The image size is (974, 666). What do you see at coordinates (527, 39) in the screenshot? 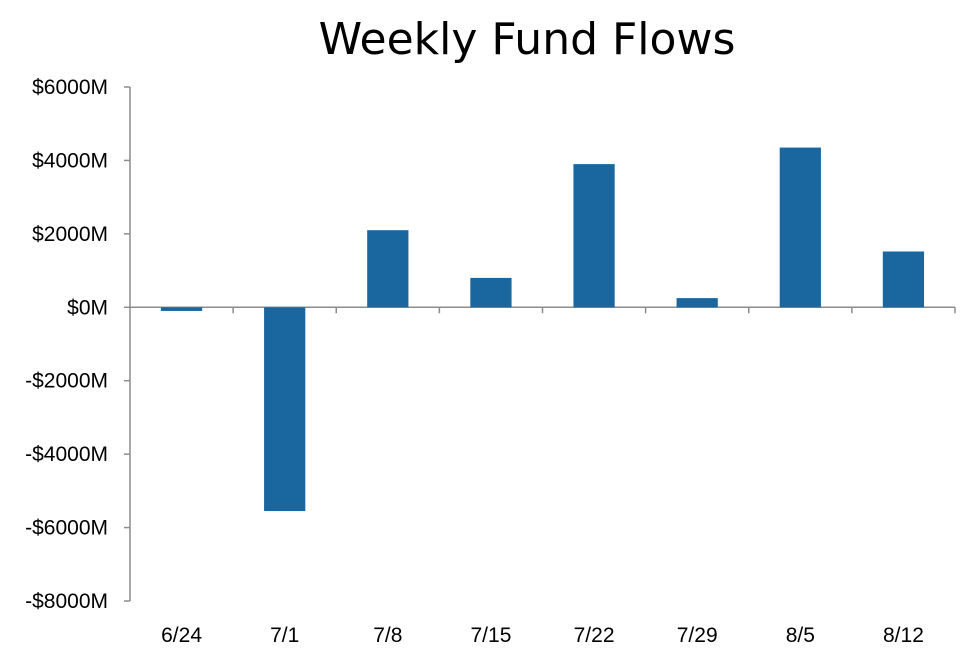
I see `chart-title: Weekly Fund Flows` at bounding box center [527, 39].